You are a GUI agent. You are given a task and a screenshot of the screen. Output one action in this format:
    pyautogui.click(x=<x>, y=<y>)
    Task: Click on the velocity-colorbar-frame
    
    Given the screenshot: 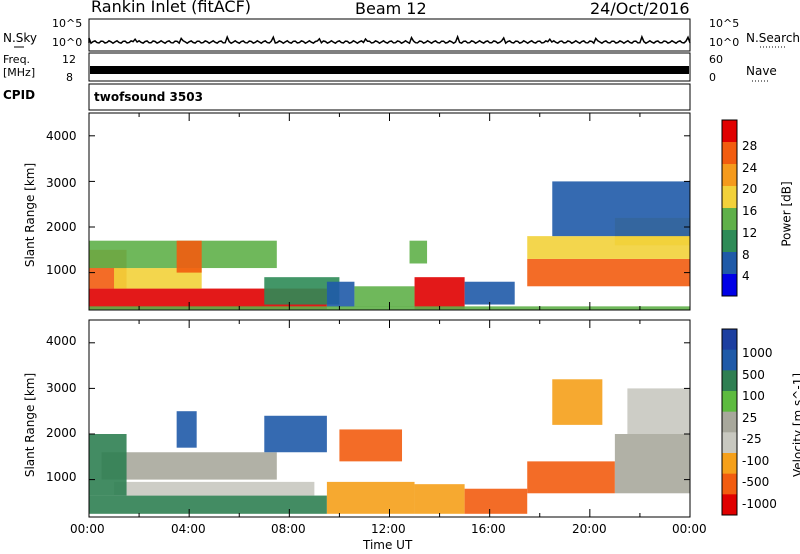 What is the action you would take?
    pyautogui.click(x=729, y=422)
    